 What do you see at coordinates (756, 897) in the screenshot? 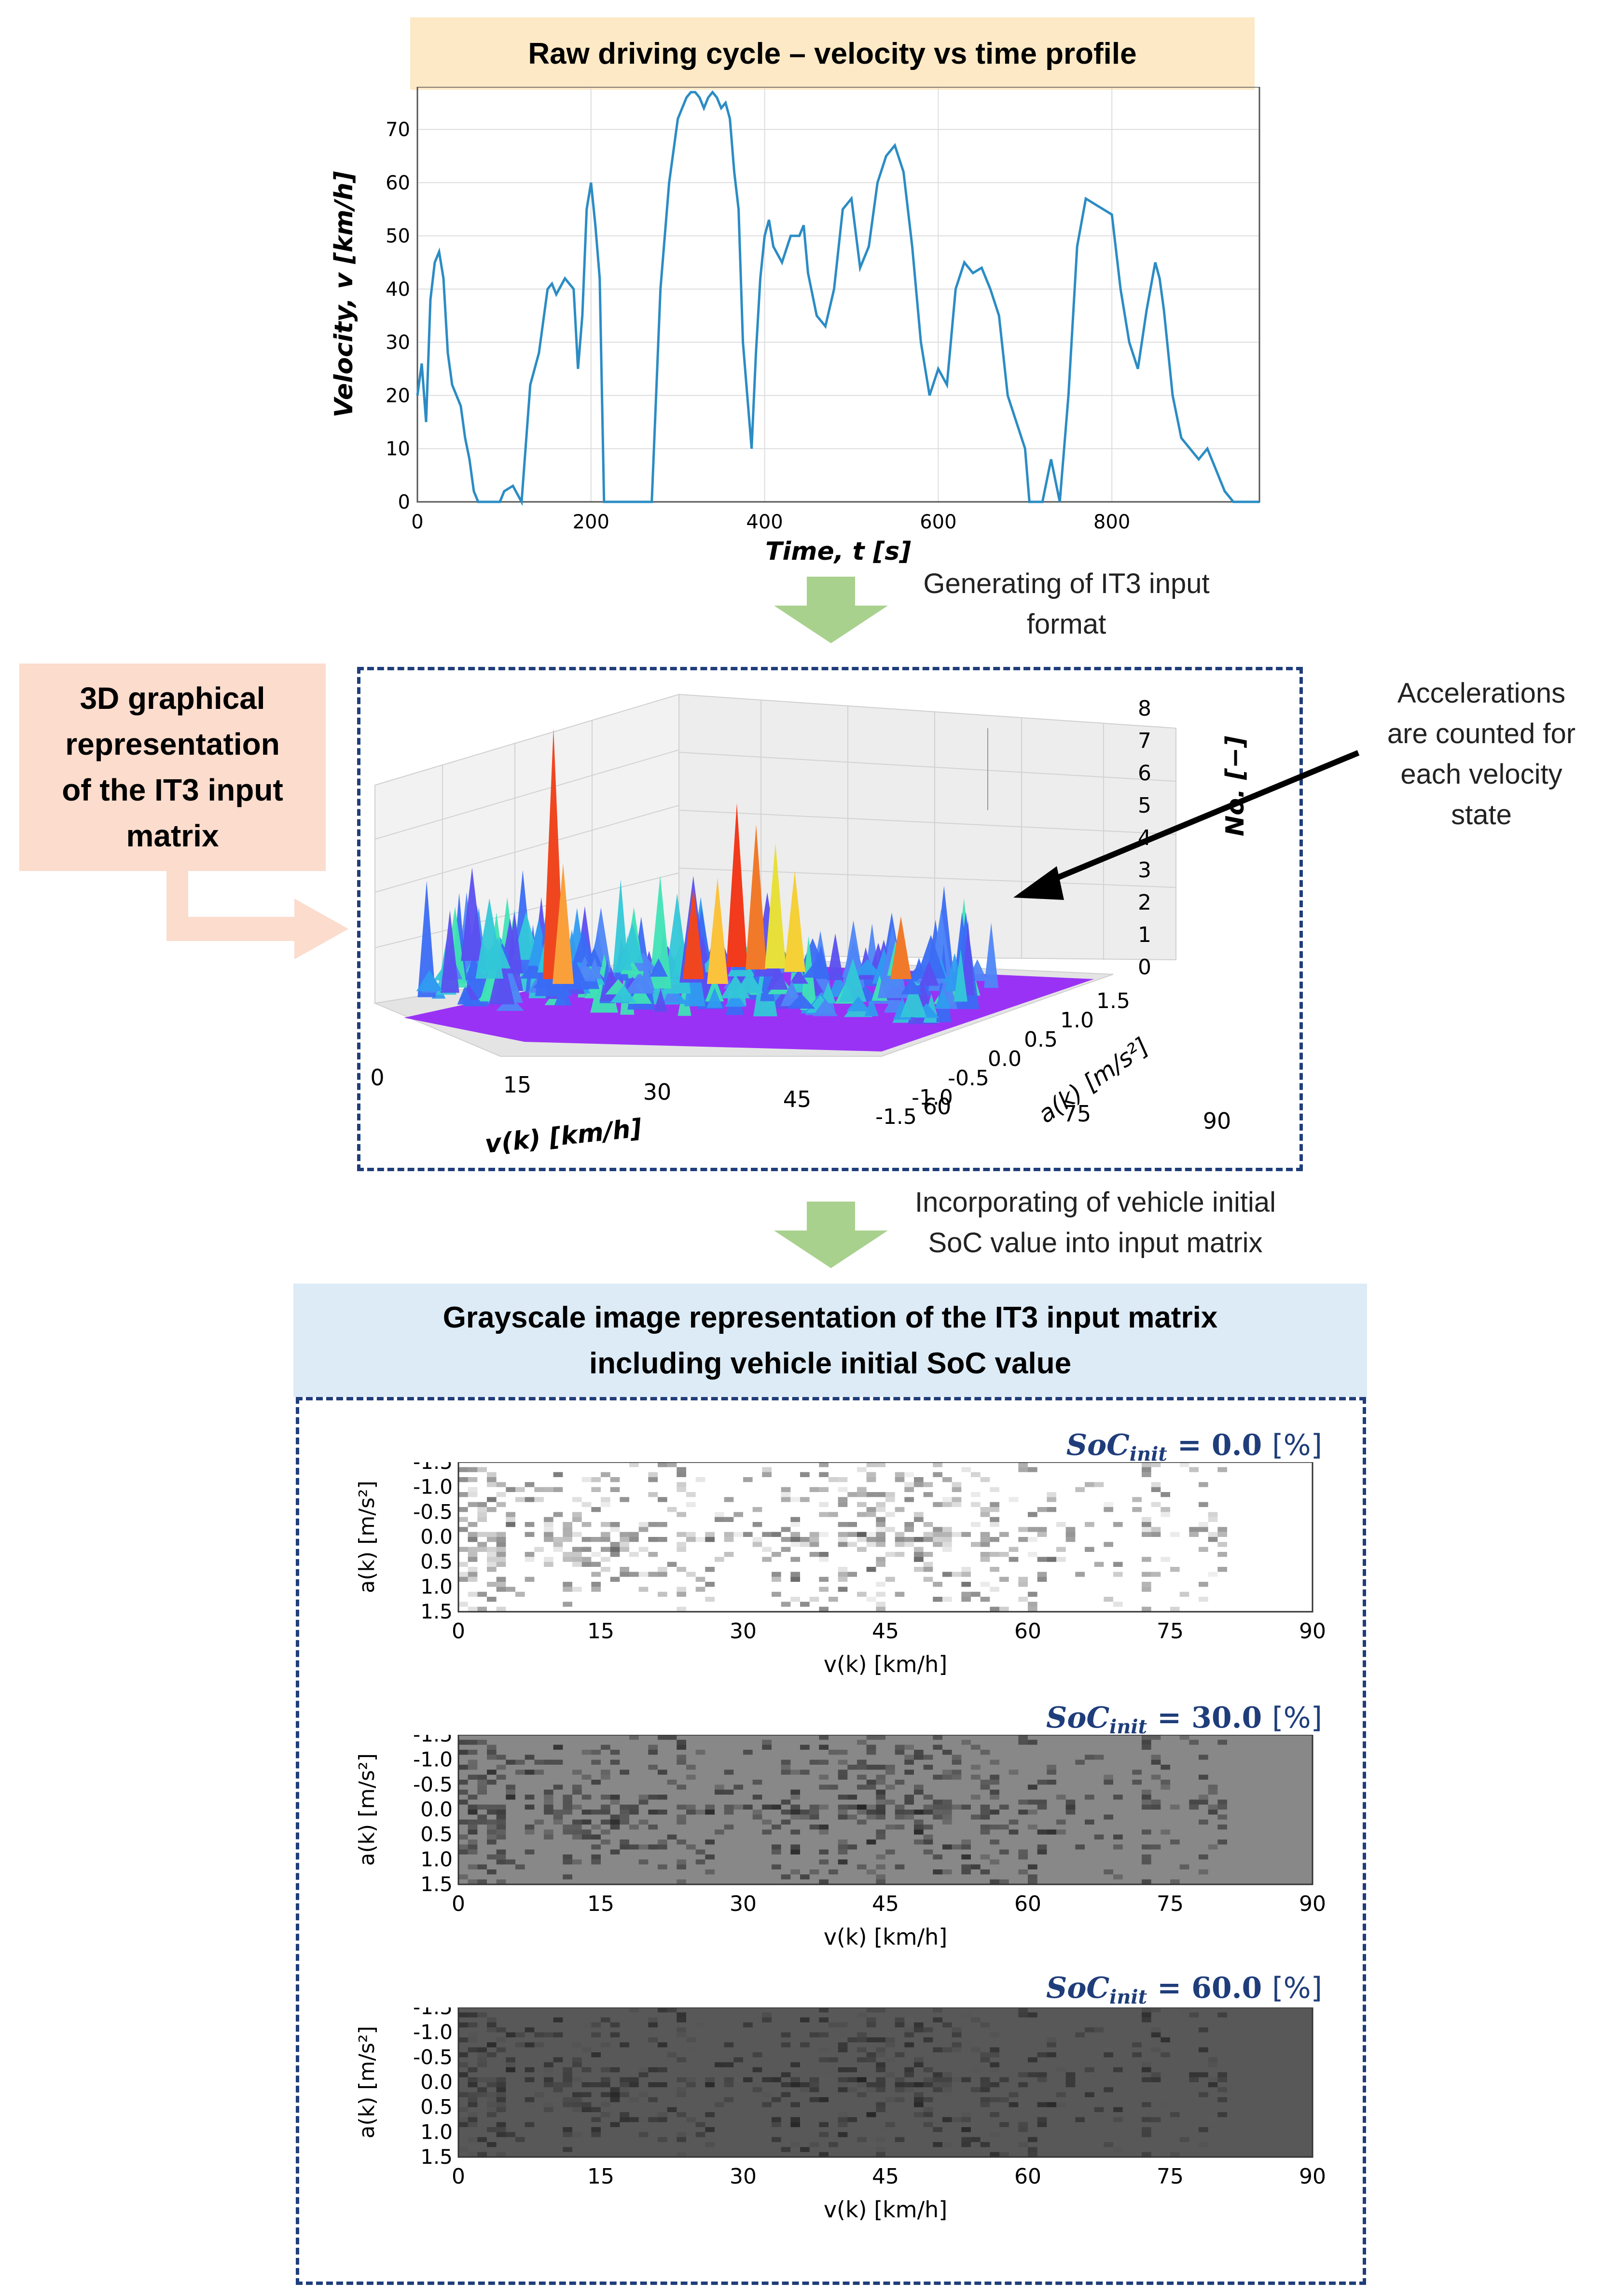
I see `surface-peak` at bounding box center [756, 897].